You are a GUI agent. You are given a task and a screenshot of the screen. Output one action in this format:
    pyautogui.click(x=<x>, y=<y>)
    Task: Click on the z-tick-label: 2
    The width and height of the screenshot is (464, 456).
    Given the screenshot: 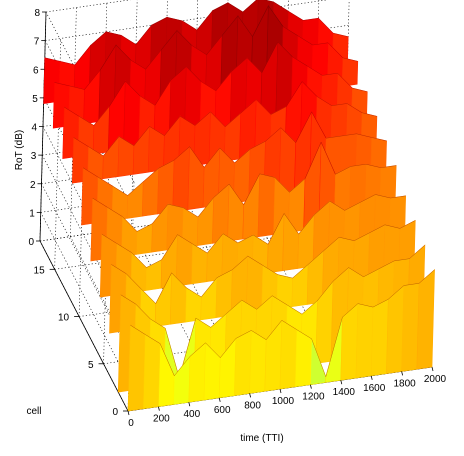 What is the action you would take?
    pyautogui.click(x=33, y=185)
    